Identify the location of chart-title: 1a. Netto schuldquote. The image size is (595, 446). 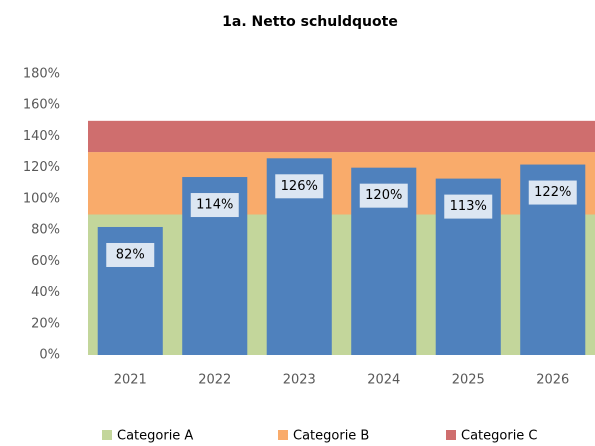
(310, 22).